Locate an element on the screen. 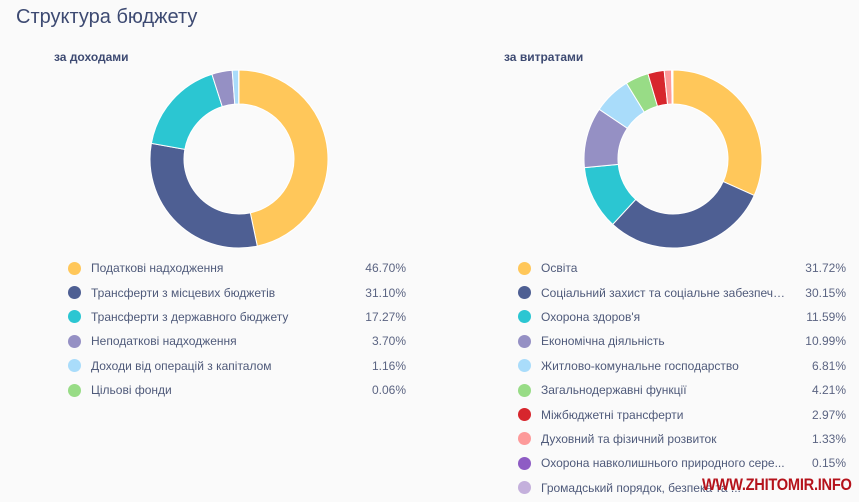  legend-item: Духовний та фізичний розвиток 1.33% is located at coordinates (682, 439).